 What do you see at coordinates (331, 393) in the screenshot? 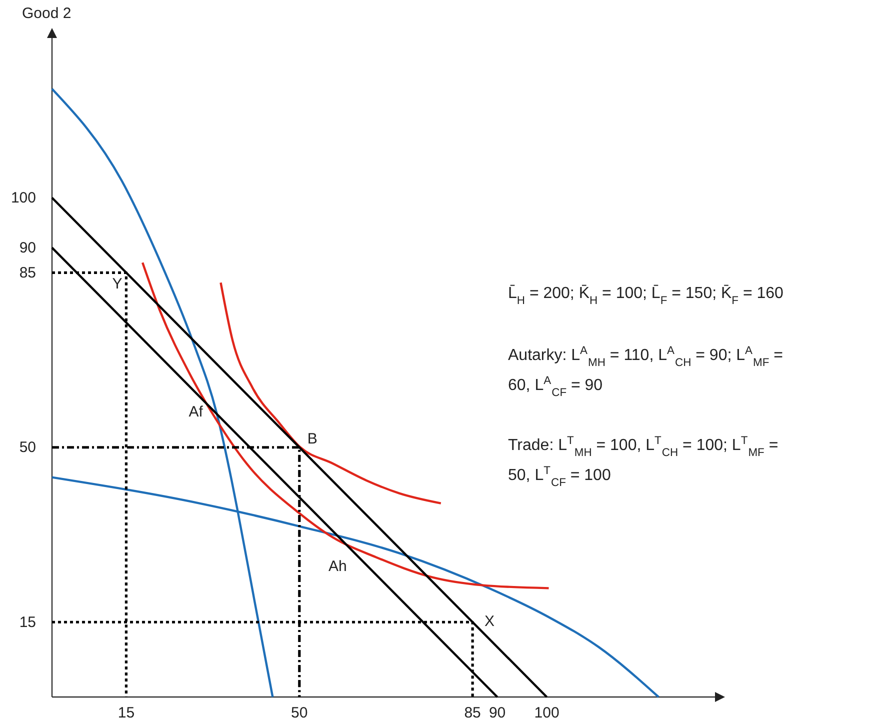
I see `line-series` at bounding box center [331, 393].